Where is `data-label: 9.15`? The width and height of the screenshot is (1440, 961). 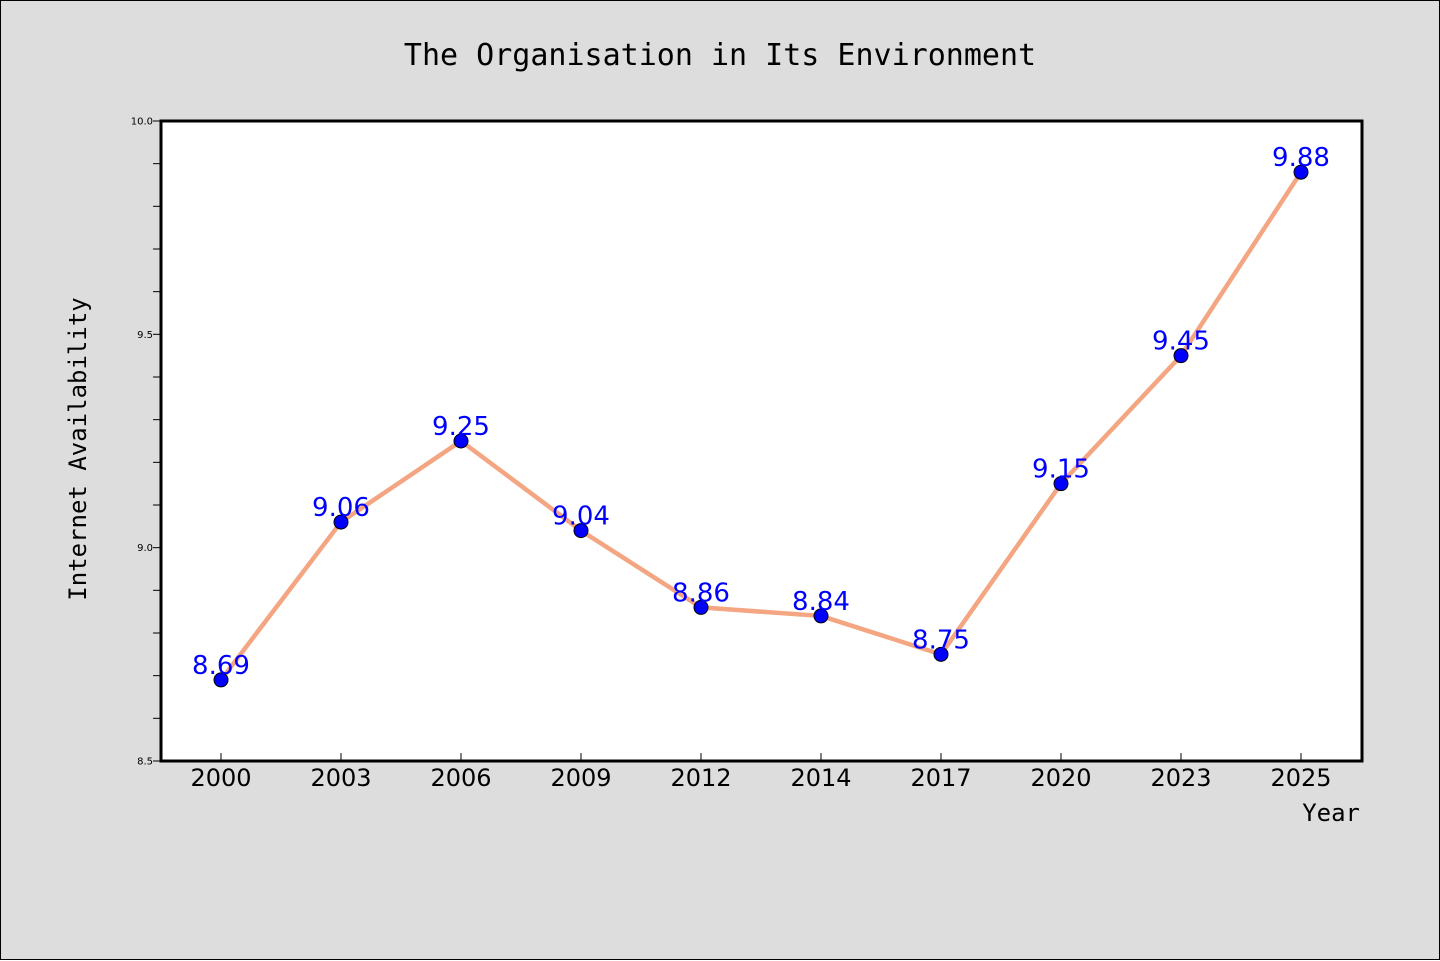 data-label: 9.15 is located at coordinates (1061, 470).